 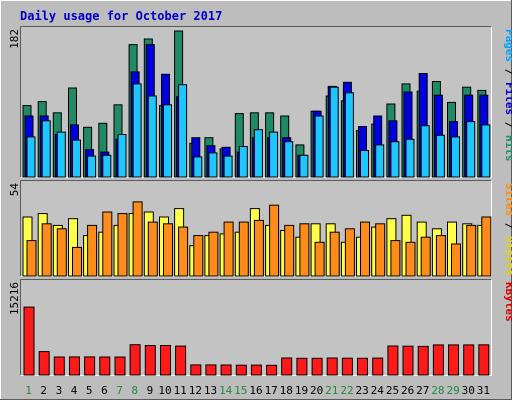 What do you see at coordinates (407, 390) in the screenshot?
I see `x-tick-label: 26` at bounding box center [407, 390].